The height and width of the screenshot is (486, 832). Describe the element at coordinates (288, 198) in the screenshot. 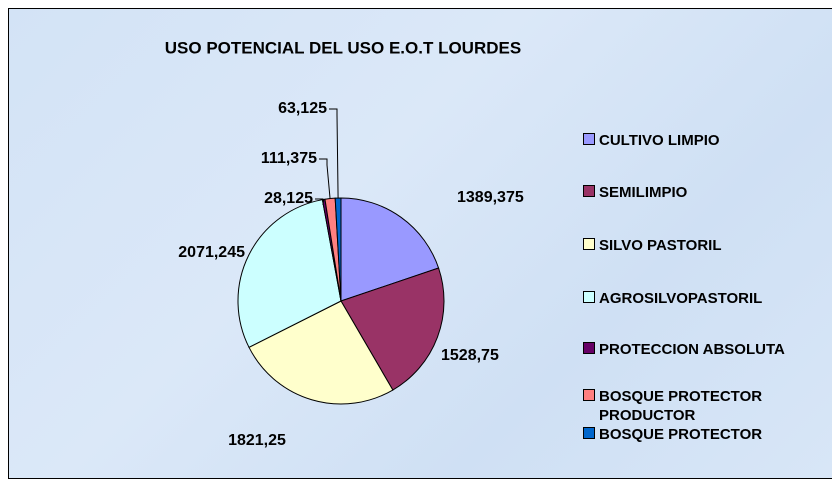

I see `data-label: 28,125` at that location.